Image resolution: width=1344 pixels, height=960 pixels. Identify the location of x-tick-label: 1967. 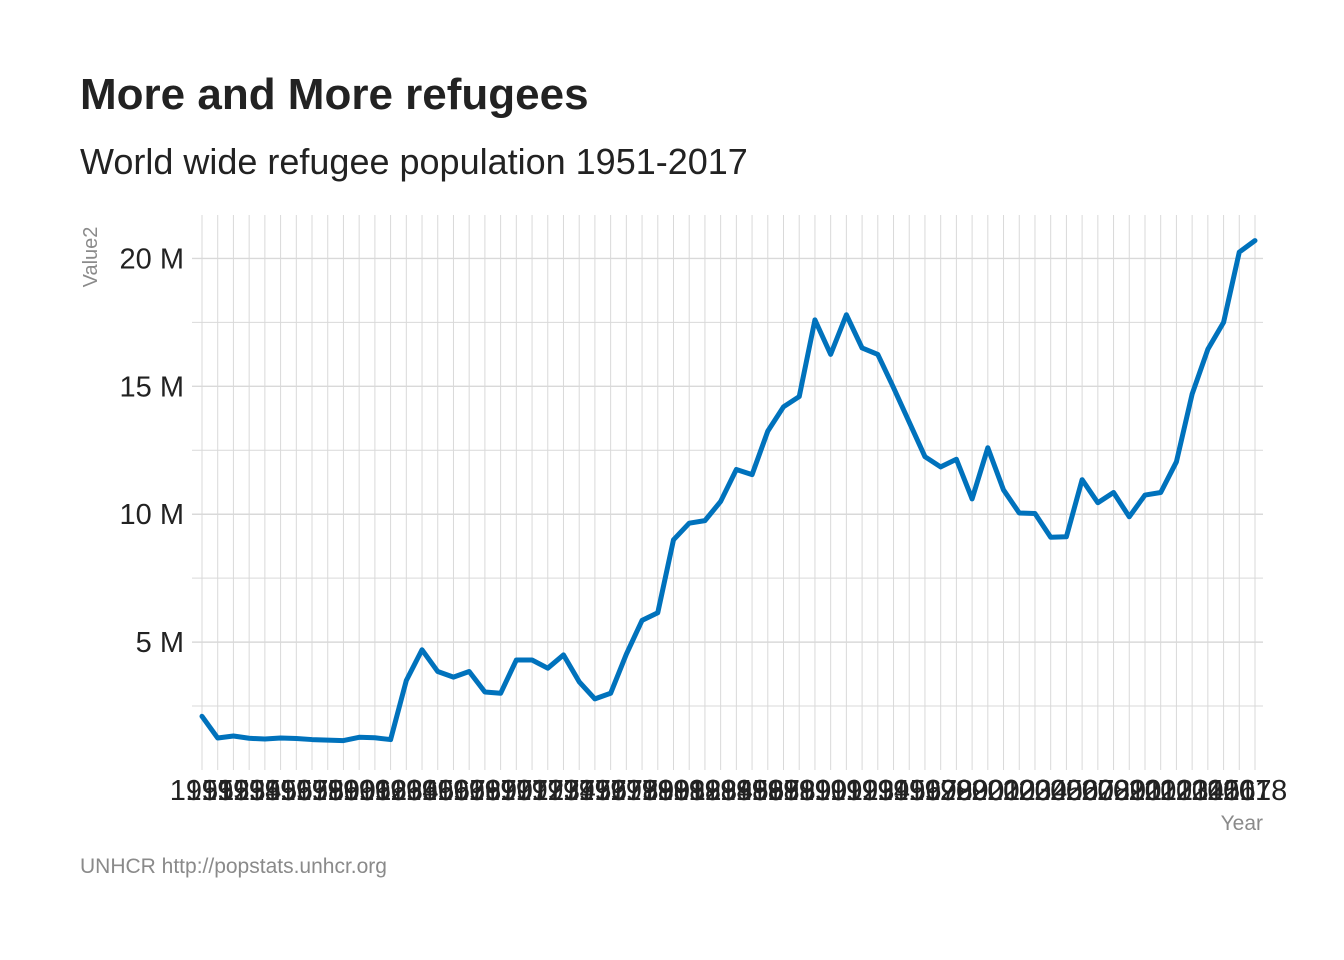
(453, 791).